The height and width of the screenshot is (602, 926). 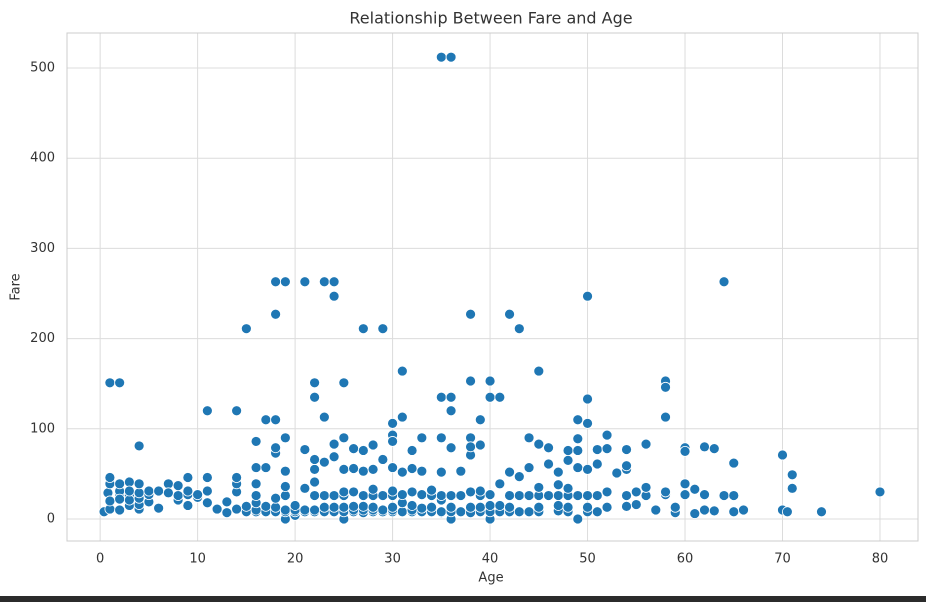 What do you see at coordinates (880, 559) in the screenshot?
I see `x-tick-label: 80` at bounding box center [880, 559].